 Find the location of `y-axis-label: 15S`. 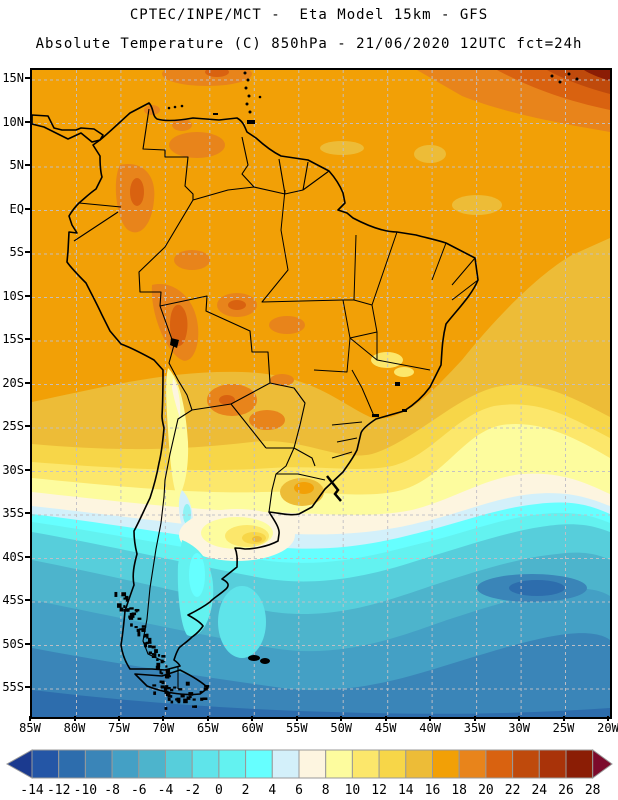

y-axis-label: 15S is located at coordinates (13, 339).